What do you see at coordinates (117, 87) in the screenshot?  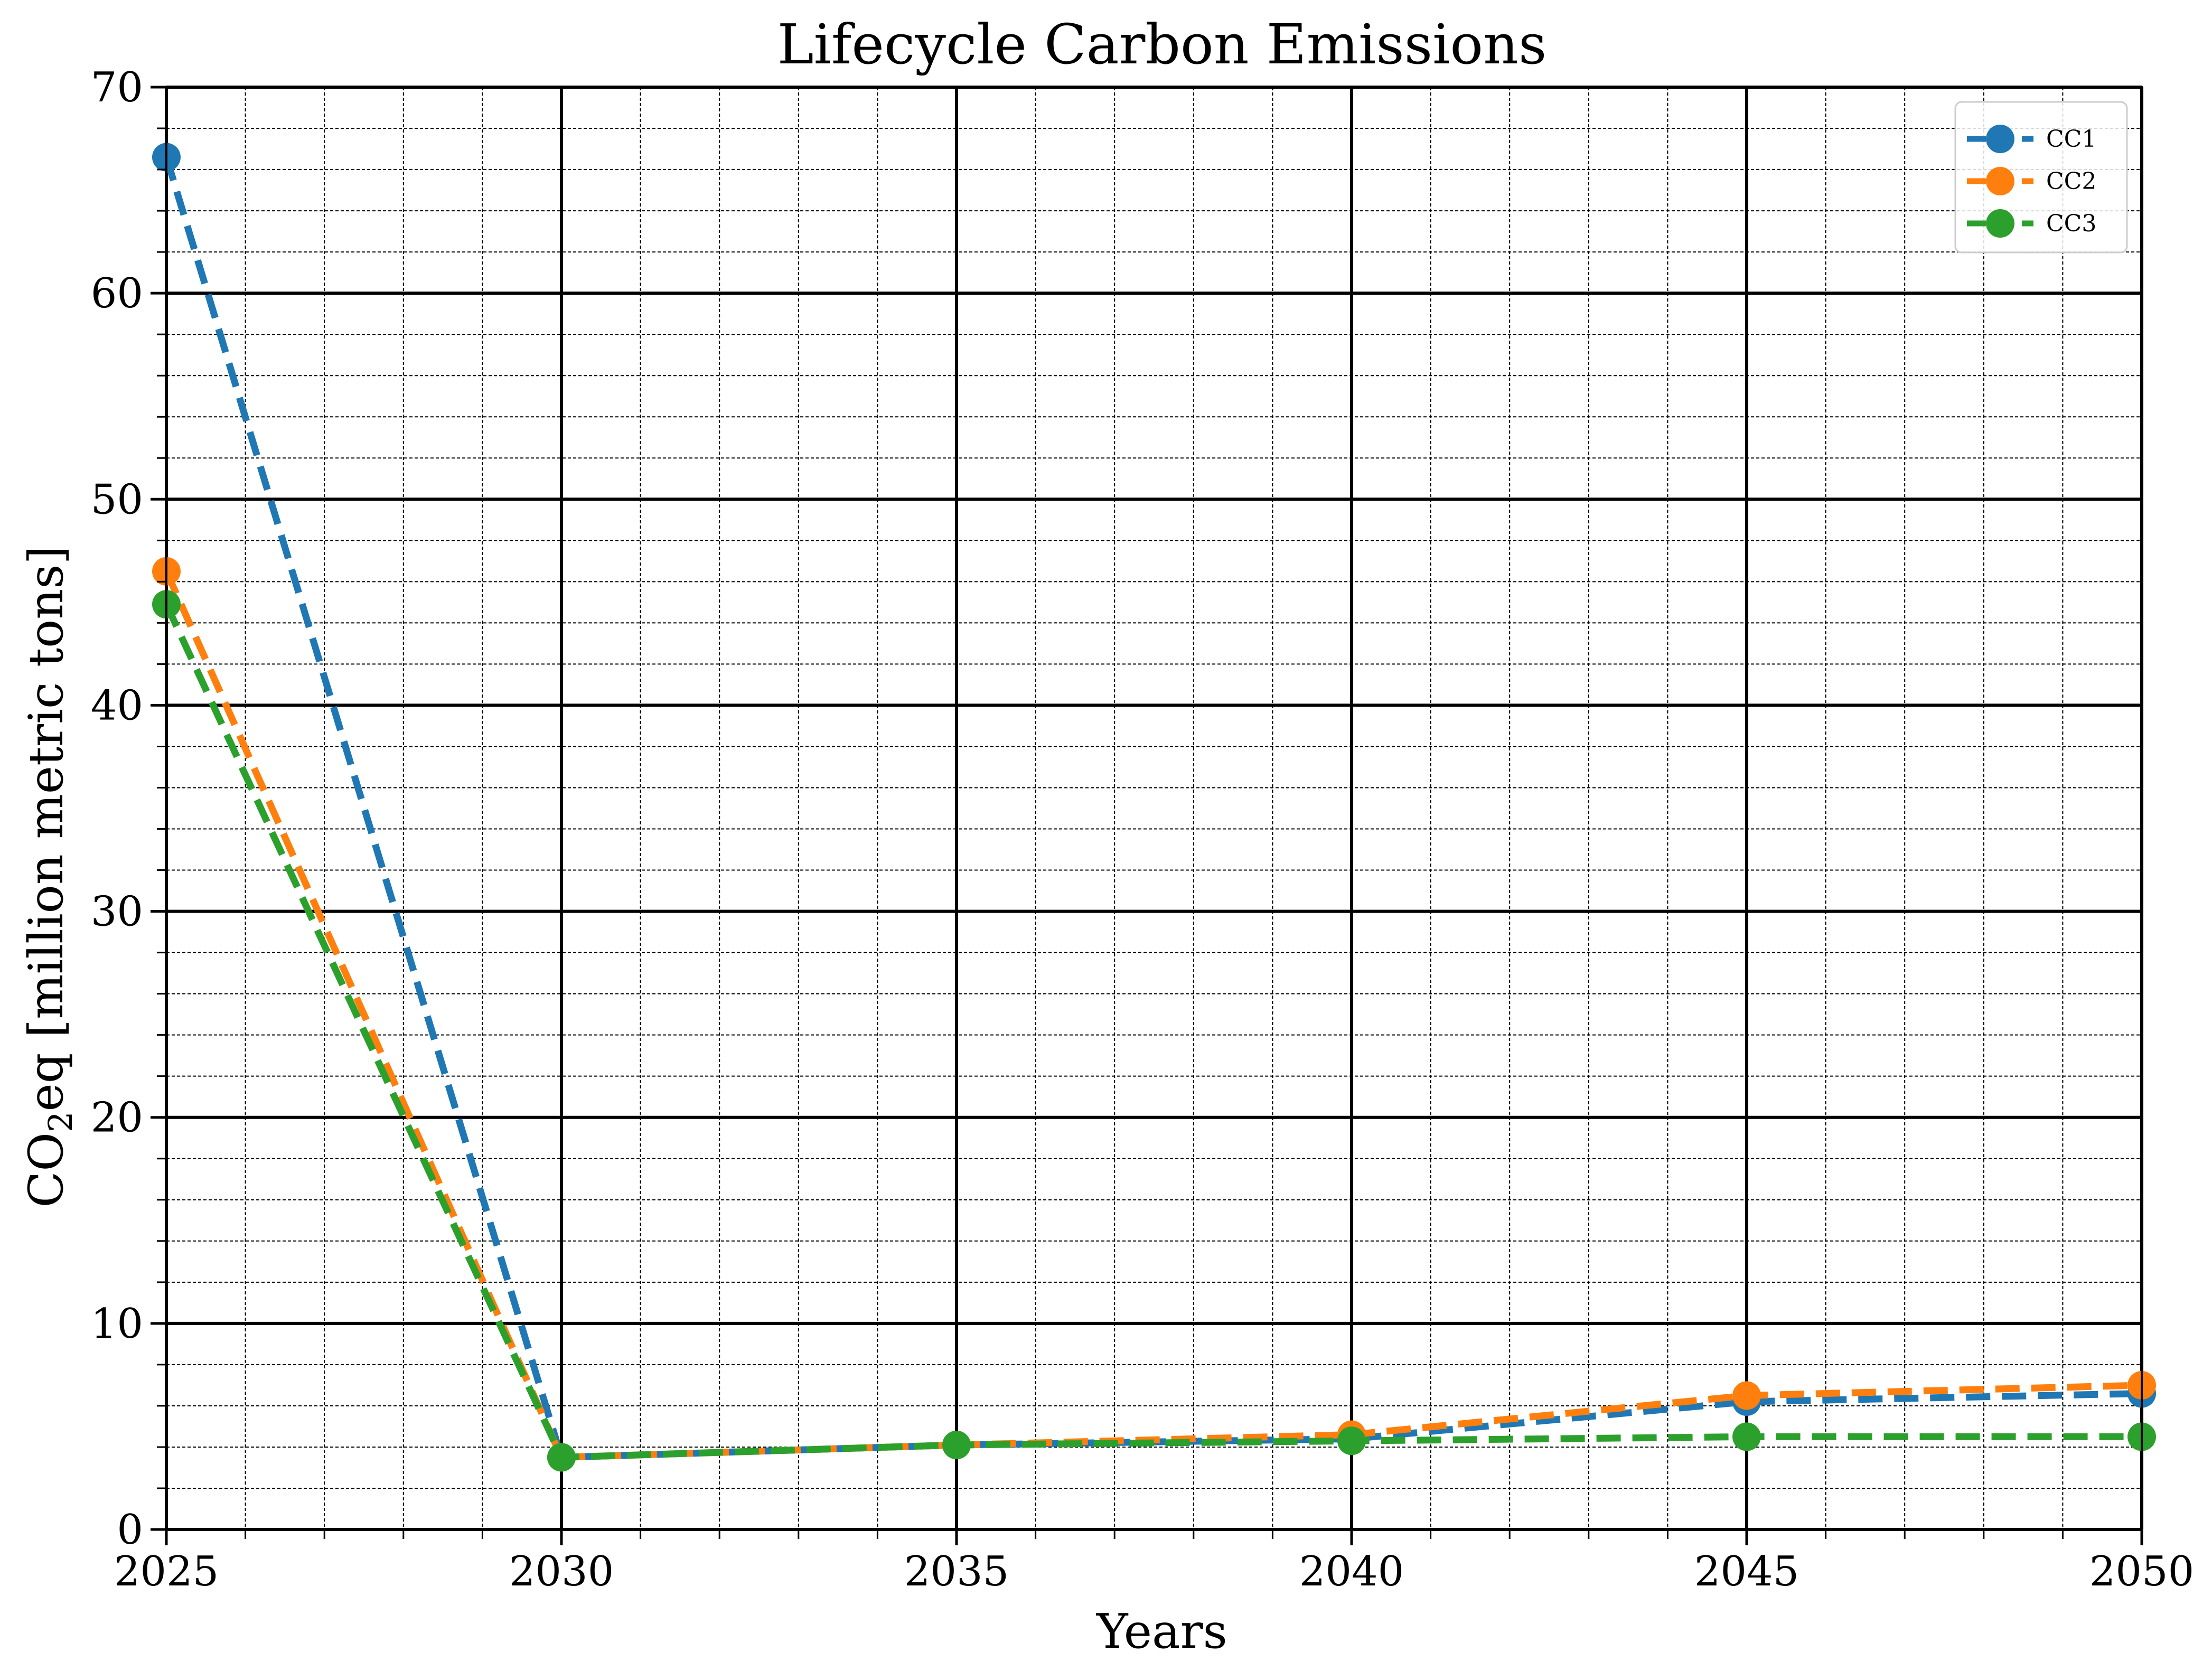 I see `y-tick-label: 70` at bounding box center [117, 87].